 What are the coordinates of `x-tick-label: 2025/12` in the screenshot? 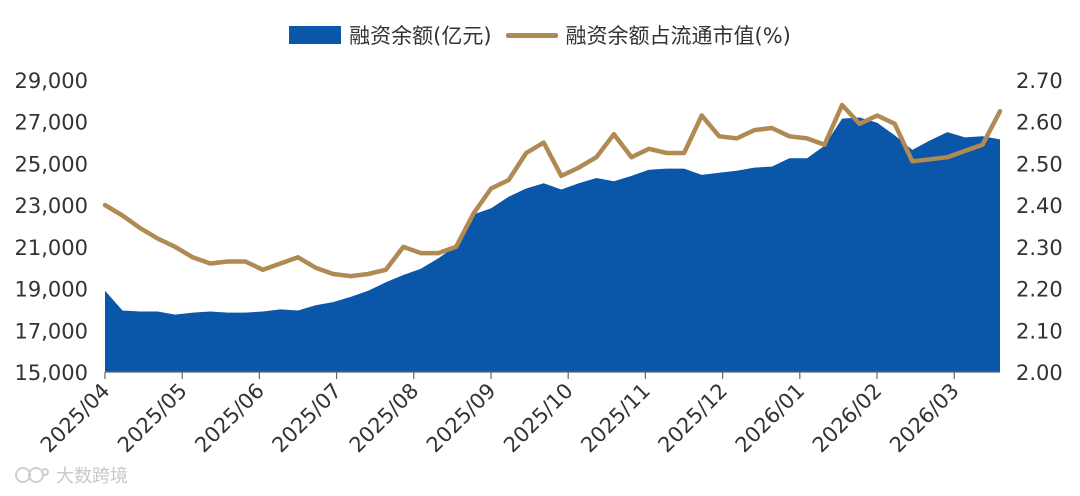 It's located at (692, 418).